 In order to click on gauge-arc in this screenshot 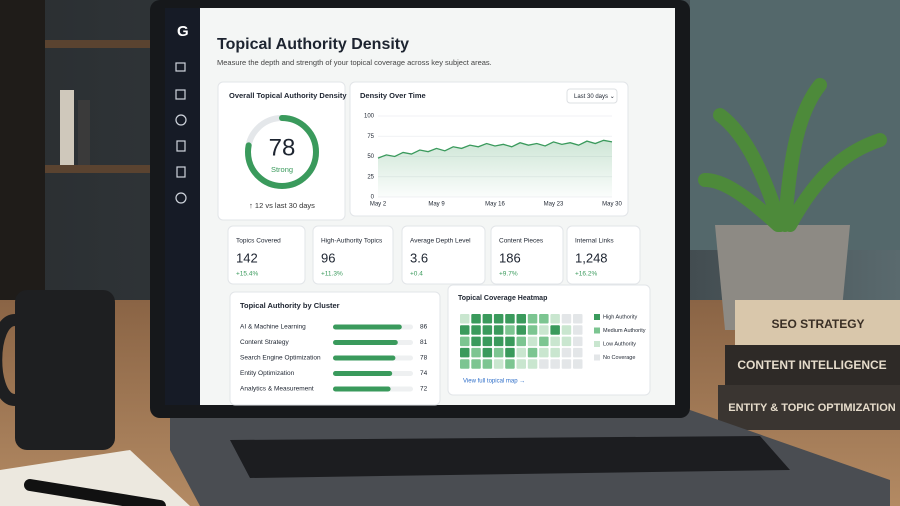, I will do `click(282, 152)`.